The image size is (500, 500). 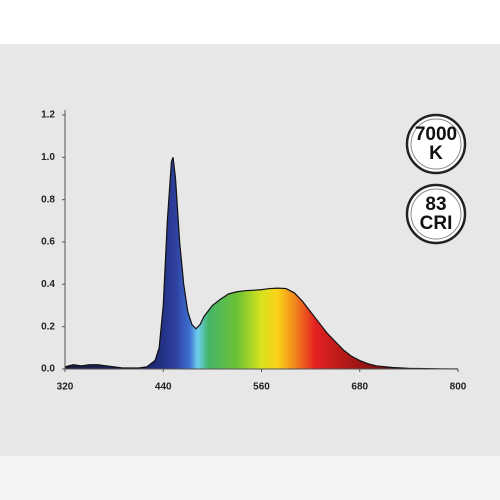 I want to click on y-tick-label: 0.2, so click(x=48, y=326).